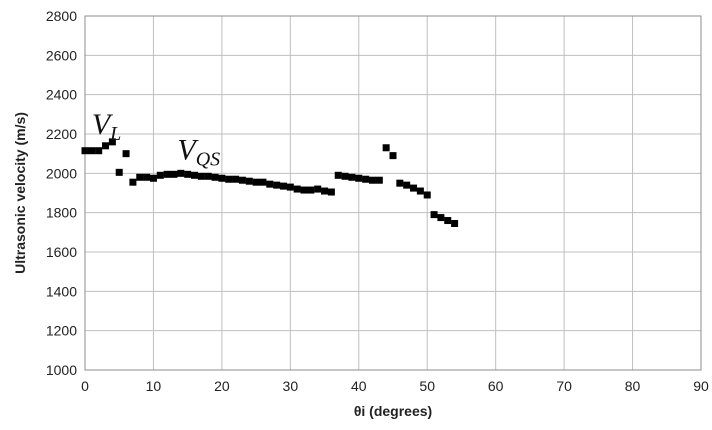  What do you see at coordinates (61, 173) in the screenshot?
I see `y-tick-label: 2000` at bounding box center [61, 173].